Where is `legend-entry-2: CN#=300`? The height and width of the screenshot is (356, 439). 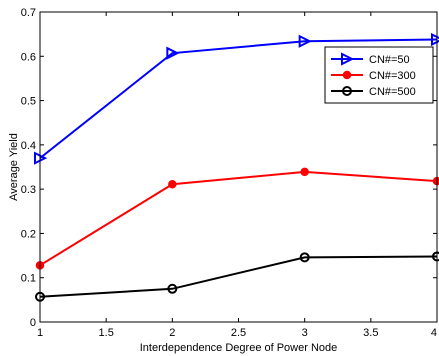 legend-entry-2: CN#=300 is located at coordinates (373, 76).